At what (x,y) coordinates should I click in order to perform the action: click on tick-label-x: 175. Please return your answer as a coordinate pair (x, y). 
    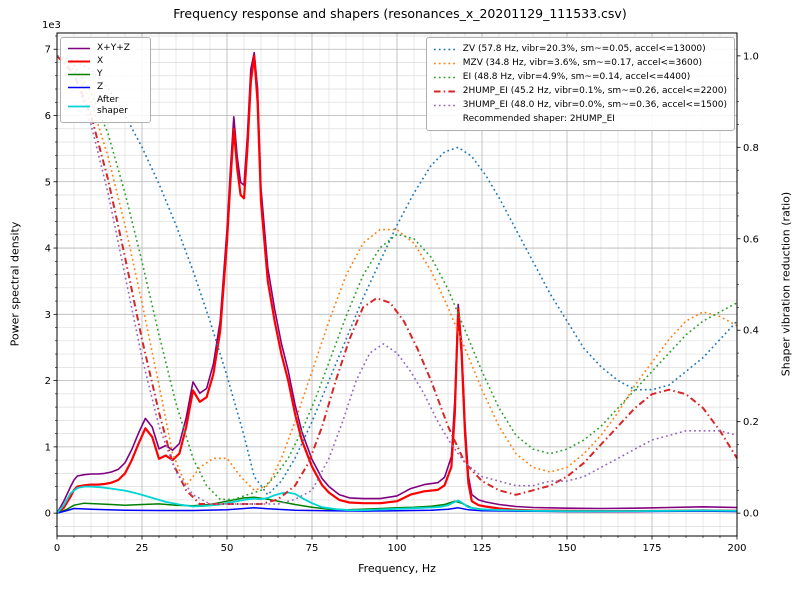
    Looking at the image, I should click on (651, 548).